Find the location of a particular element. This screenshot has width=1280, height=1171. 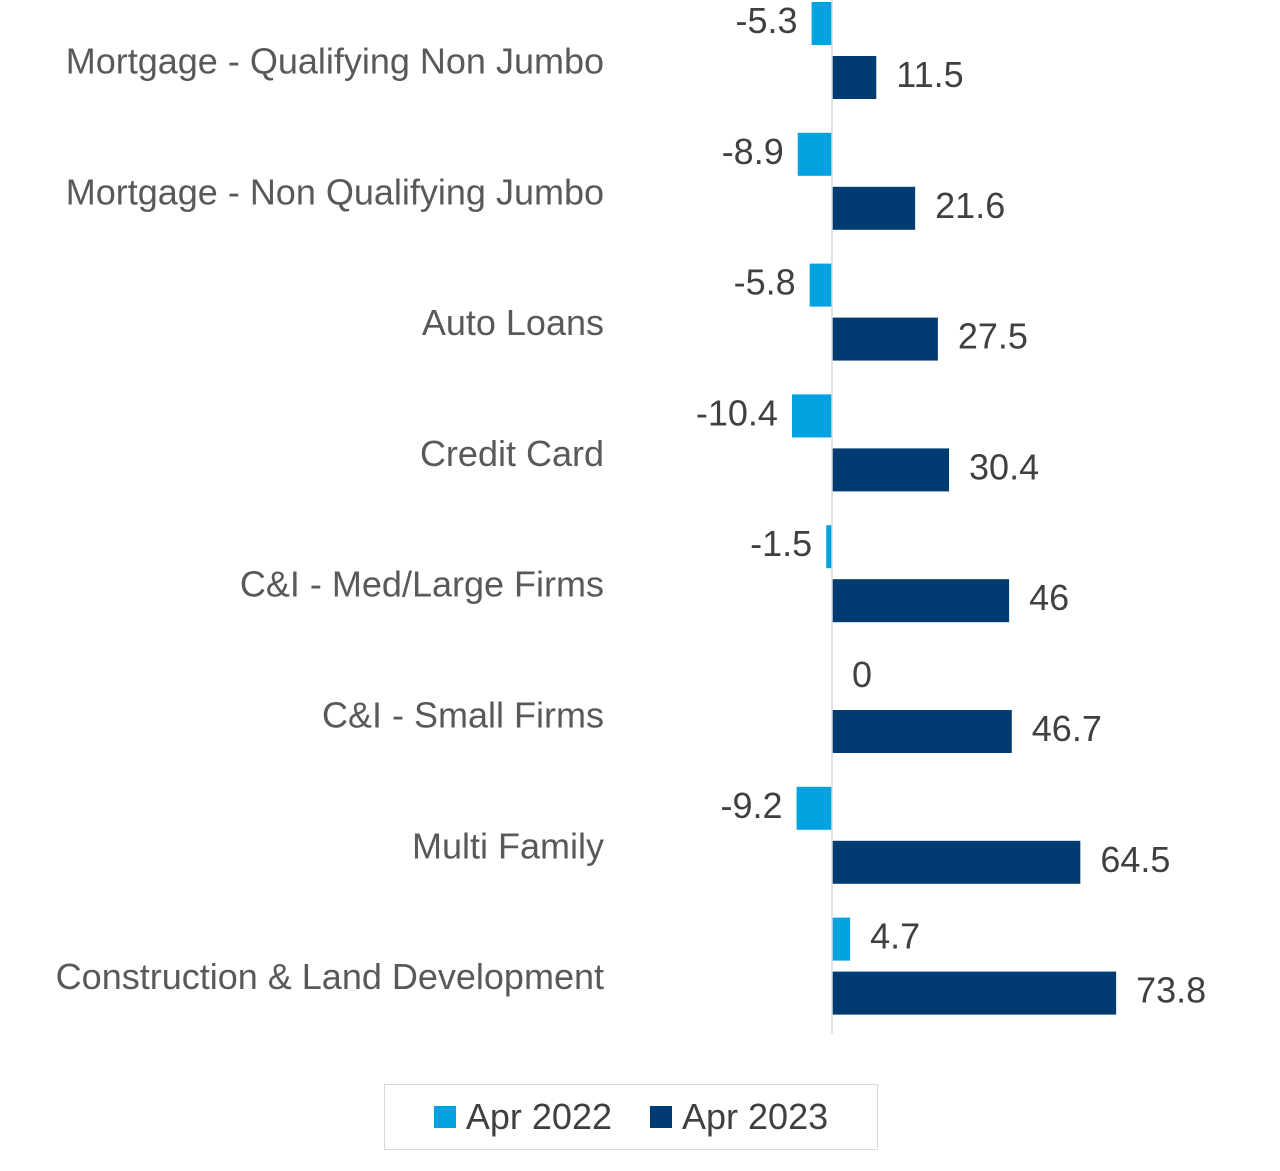

bar-apr-2023-mortgage-qualifying-non-jumbo is located at coordinates (854, 77).